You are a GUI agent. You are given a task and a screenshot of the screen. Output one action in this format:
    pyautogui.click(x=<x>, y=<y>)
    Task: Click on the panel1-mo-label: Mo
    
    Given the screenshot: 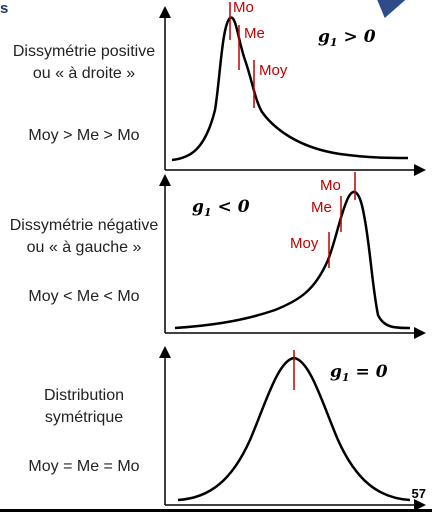 What is the action you would take?
    pyautogui.click(x=243, y=8)
    